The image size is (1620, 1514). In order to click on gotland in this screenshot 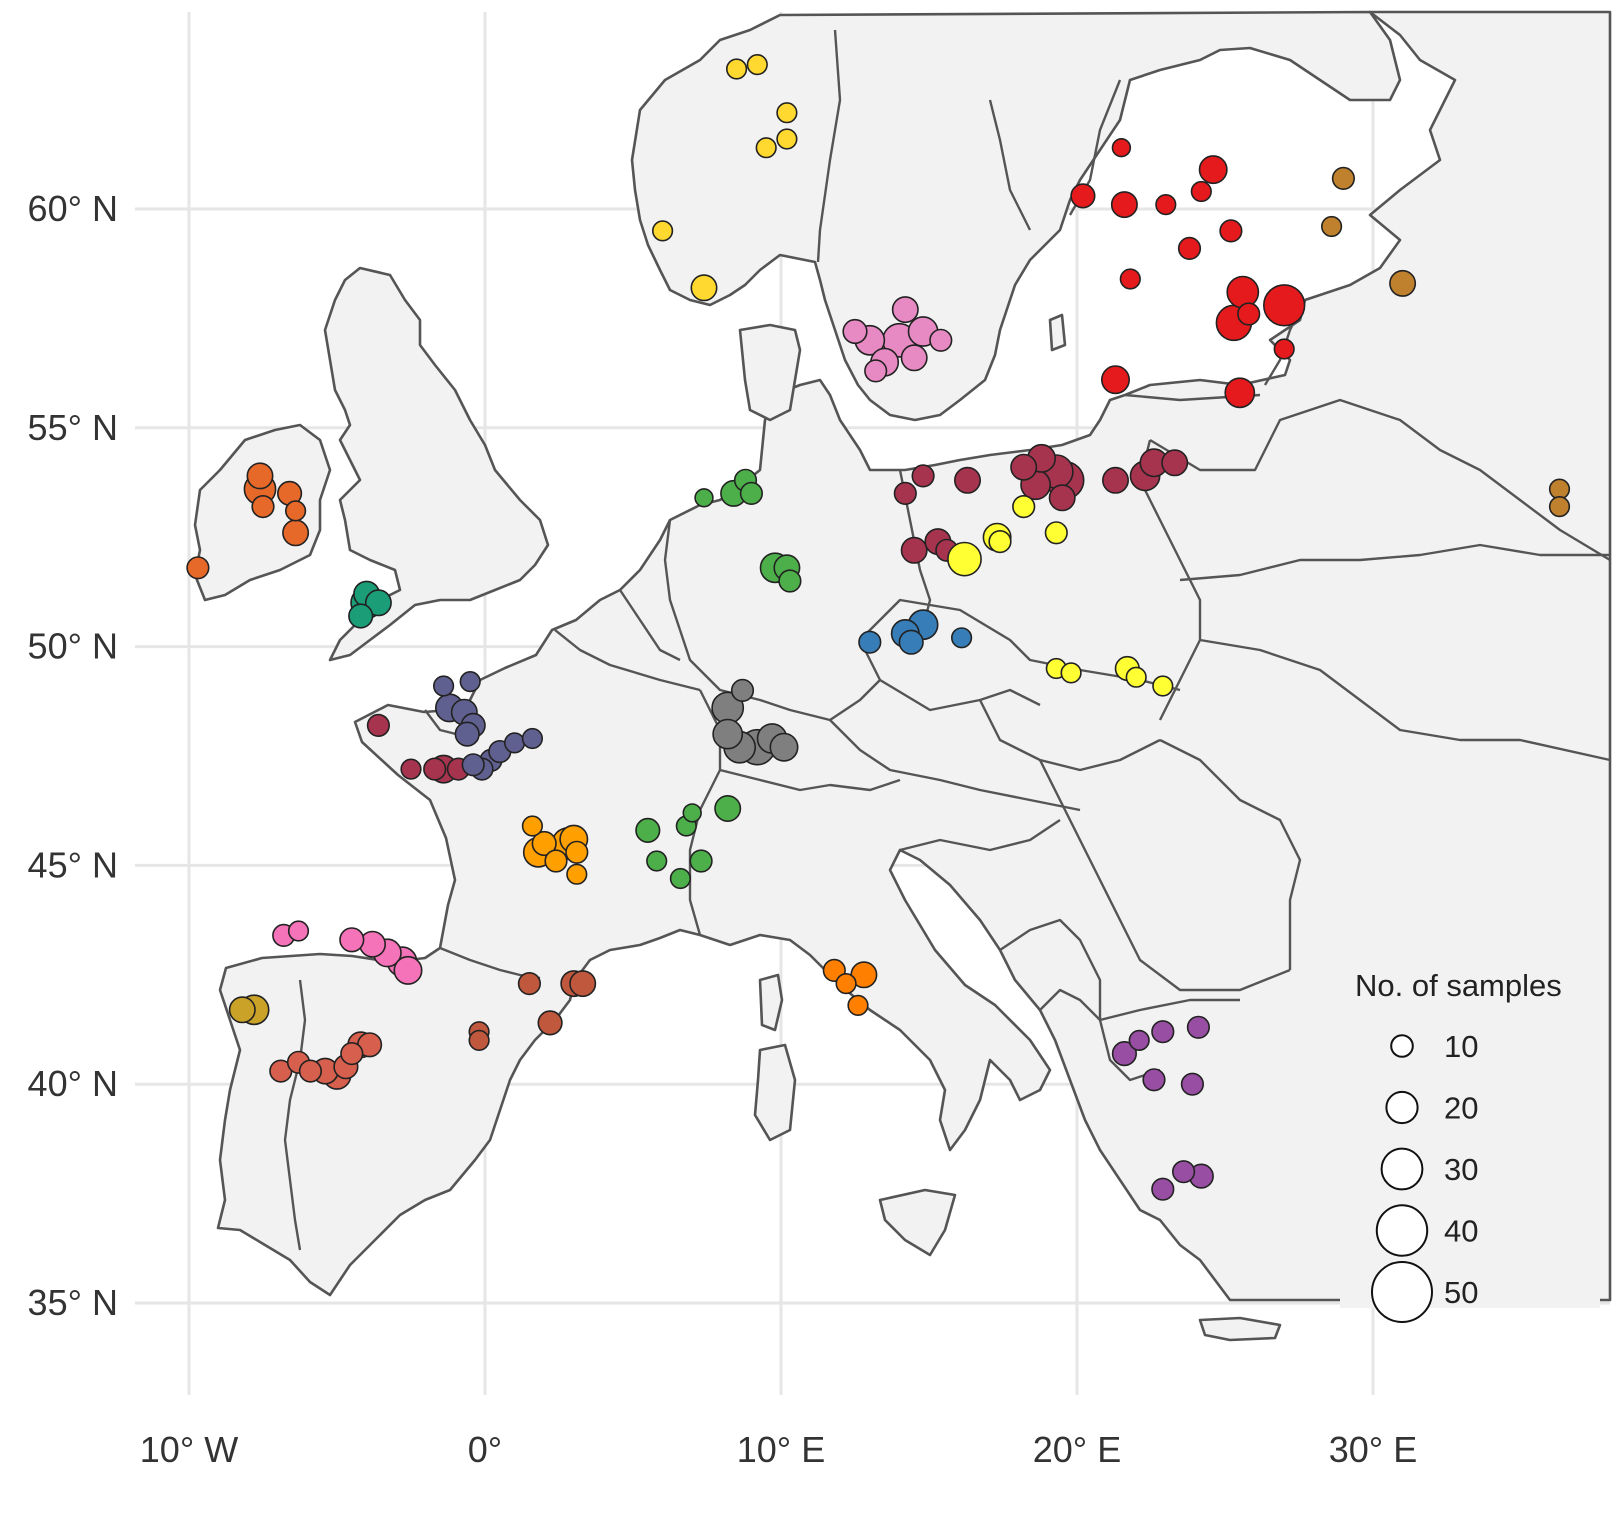, I will do `click(1057, 332)`.